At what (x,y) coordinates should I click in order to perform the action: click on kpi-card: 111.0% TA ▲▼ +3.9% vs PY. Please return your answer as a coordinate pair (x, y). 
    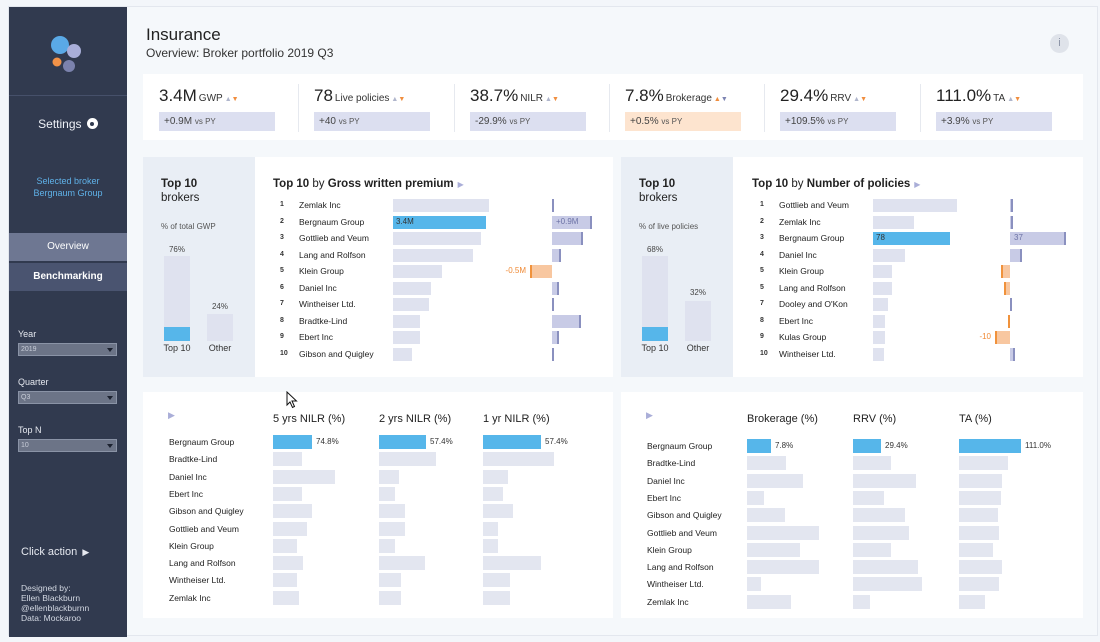
    Looking at the image, I should click on (997, 107).